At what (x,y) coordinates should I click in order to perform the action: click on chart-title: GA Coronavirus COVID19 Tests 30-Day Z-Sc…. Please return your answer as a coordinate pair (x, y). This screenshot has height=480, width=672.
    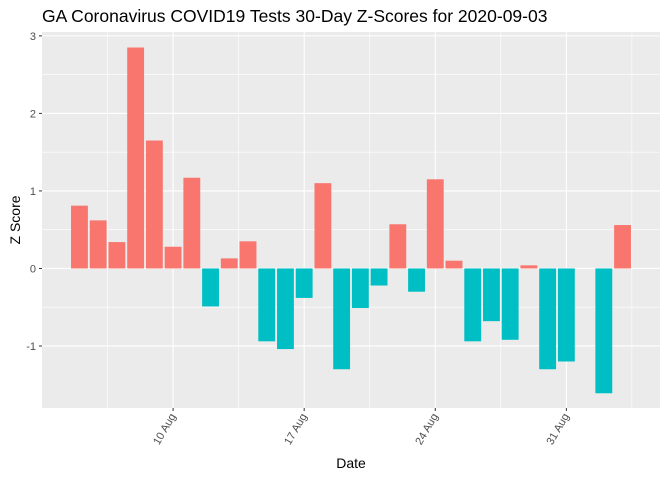
    Looking at the image, I should click on (295, 16).